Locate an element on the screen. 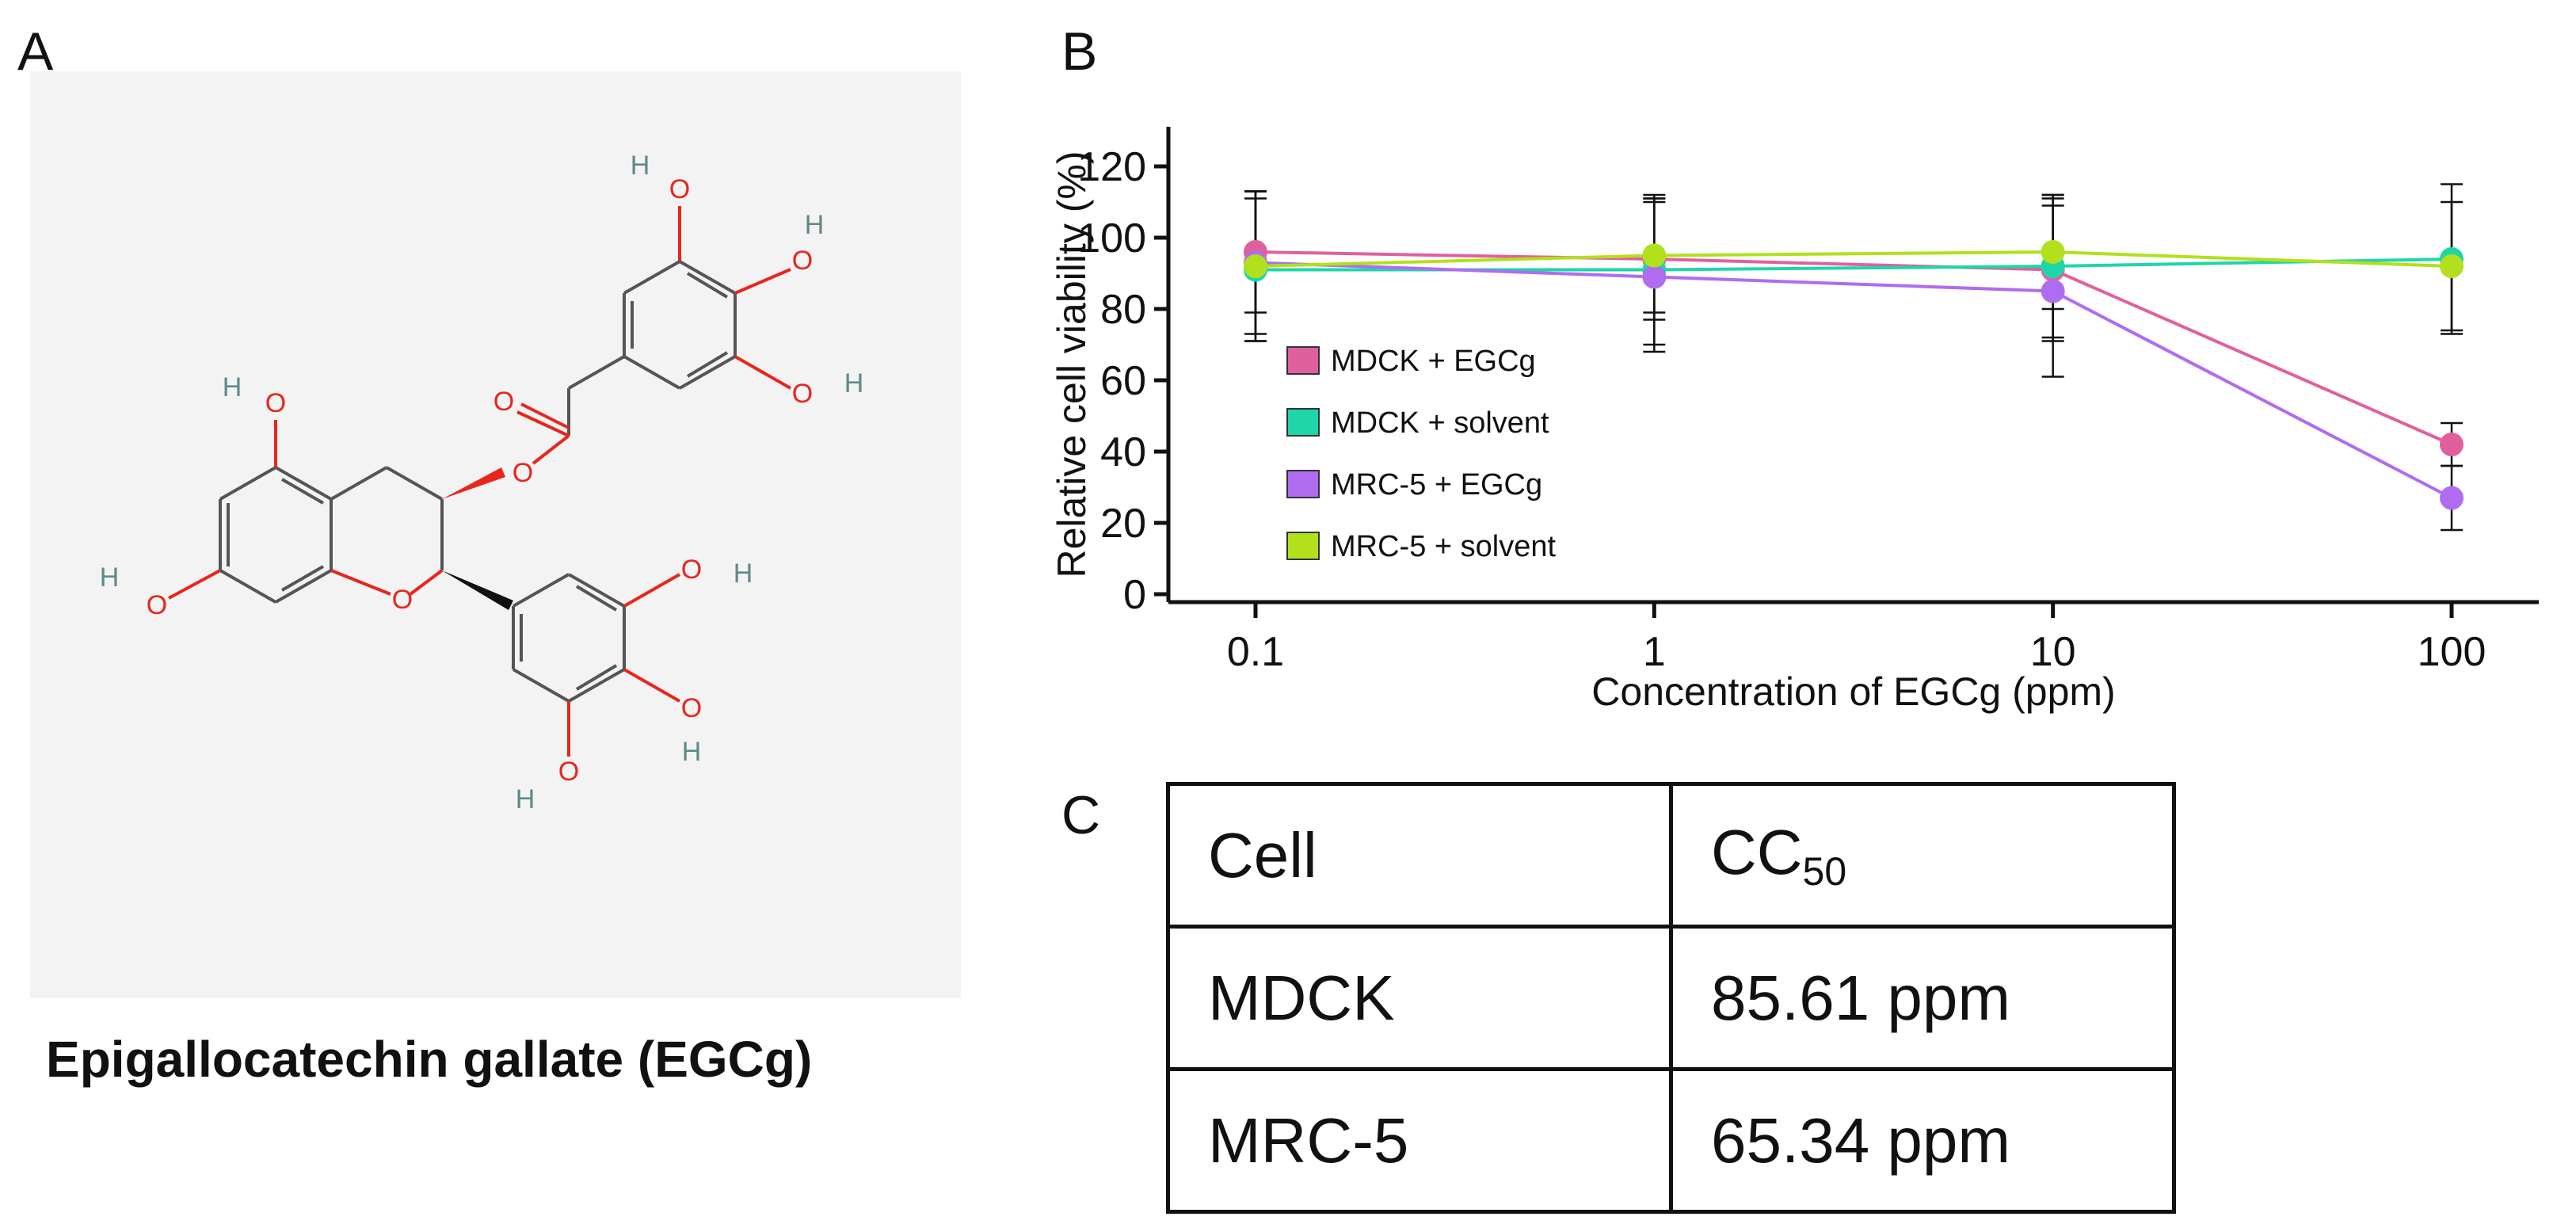 This screenshot has width=2576, height=1228. legend-label: MRC-5 + EGCg is located at coordinates (1437, 484).